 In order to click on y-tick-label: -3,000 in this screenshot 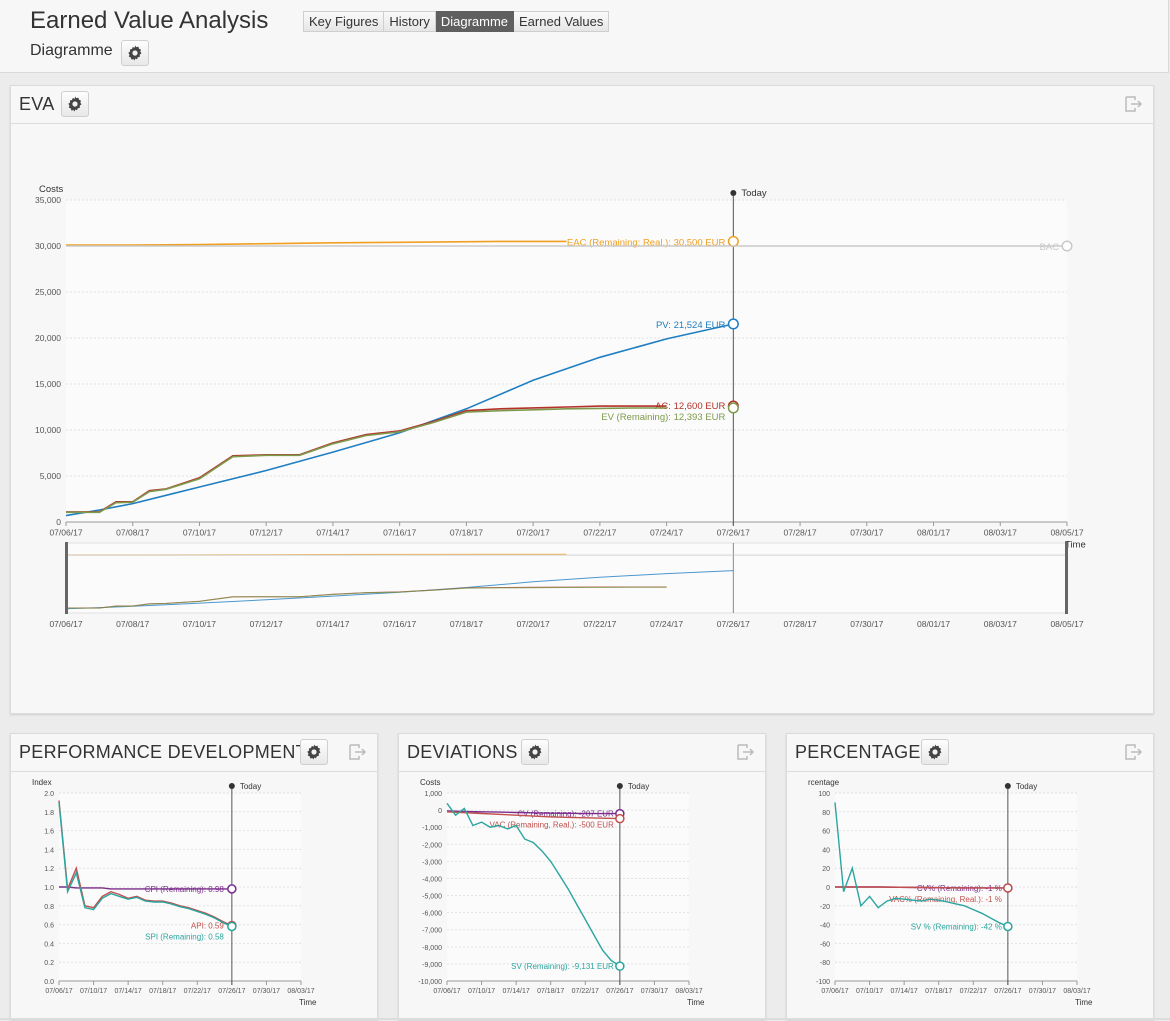, I will do `click(432, 862)`.